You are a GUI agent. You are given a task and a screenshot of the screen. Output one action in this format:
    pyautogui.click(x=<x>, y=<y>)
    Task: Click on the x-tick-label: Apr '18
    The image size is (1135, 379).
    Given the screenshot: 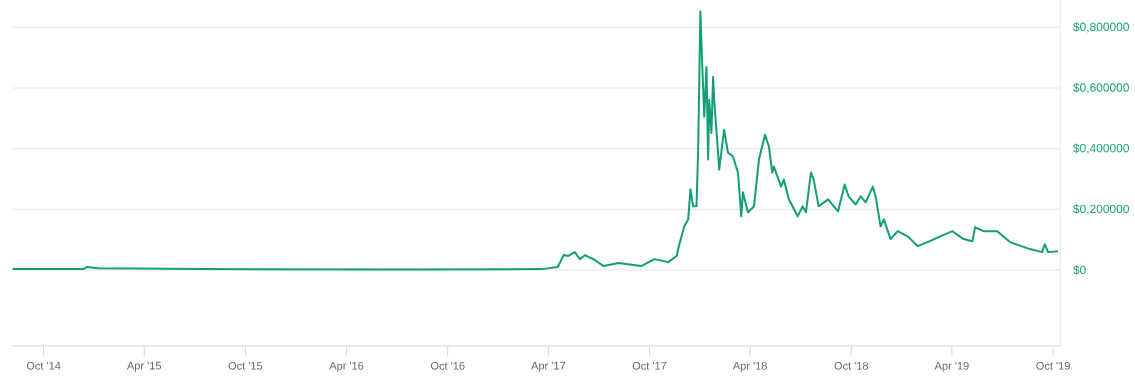 What is the action you would take?
    pyautogui.click(x=749, y=366)
    